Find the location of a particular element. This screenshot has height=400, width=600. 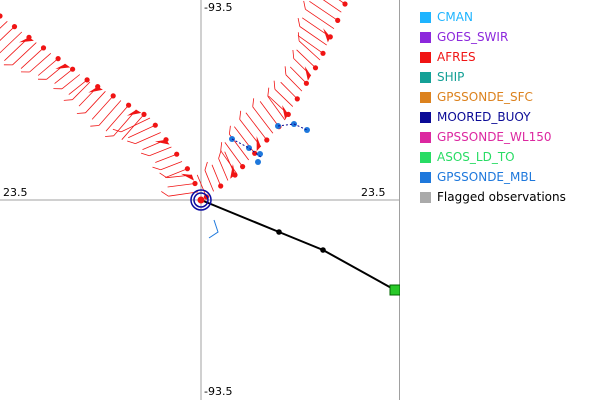

legend-item: GPSSONDE_MBL is located at coordinates (507, 177).